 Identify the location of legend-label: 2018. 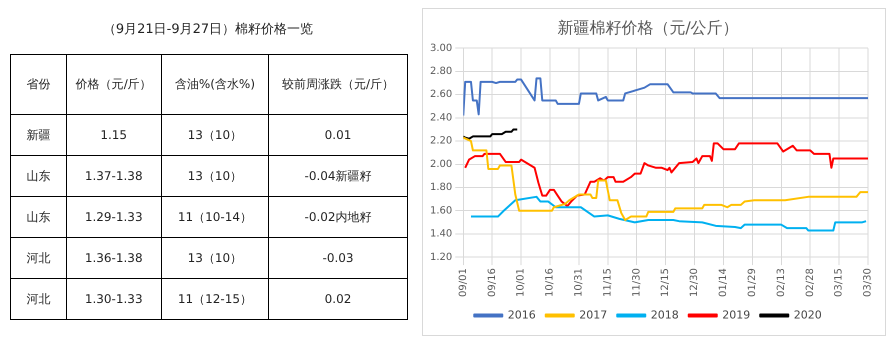
(664, 315).